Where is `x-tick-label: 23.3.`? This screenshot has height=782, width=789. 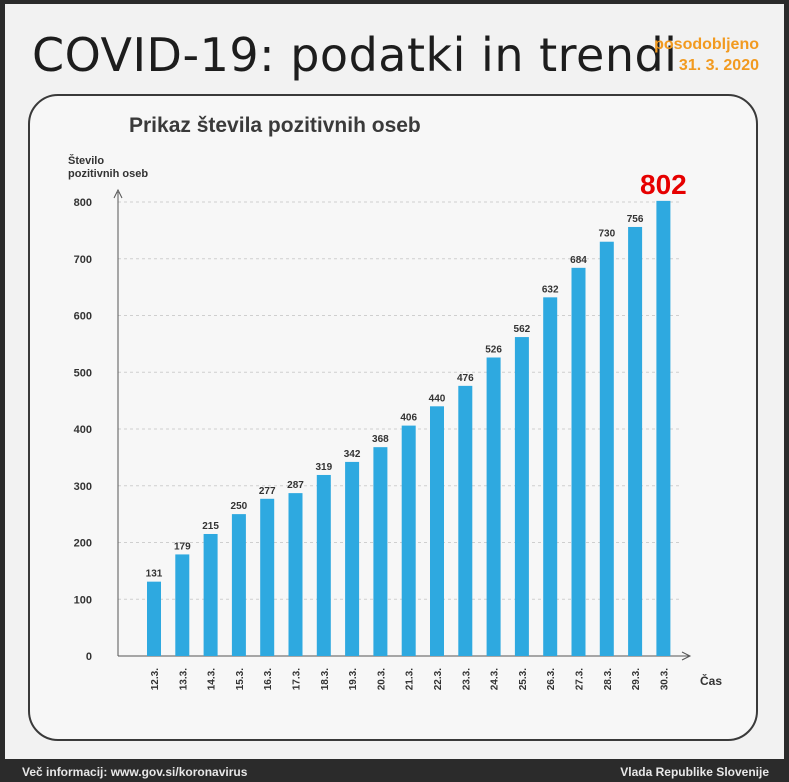
x-tick-label: 23.3. is located at coordinates (466, 679).